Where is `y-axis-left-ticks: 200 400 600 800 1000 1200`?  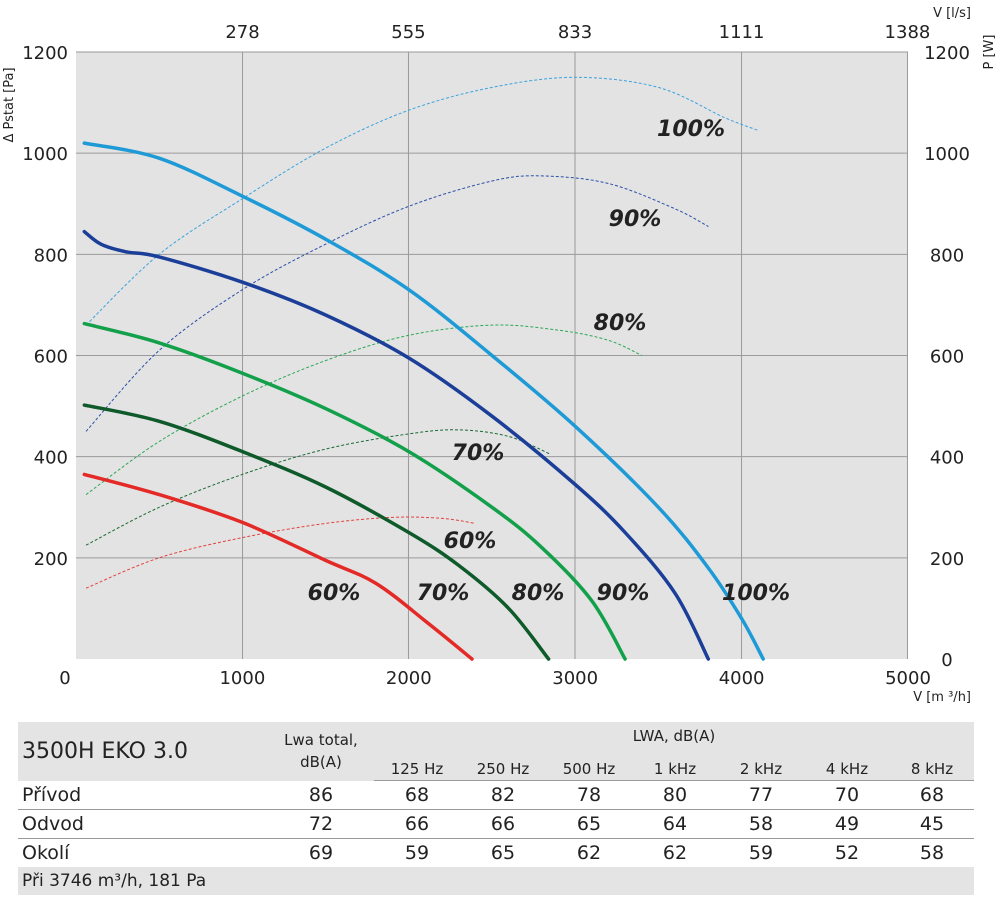 y-axis-left-ticks: 200 400 600 800 1000 1200 is located at coordinates (45, 306).